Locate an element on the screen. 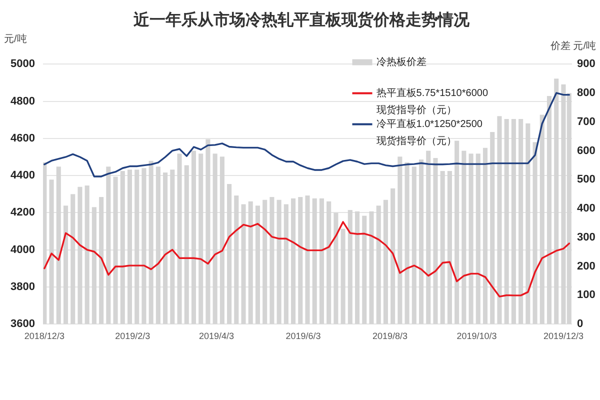  y2-tick-label: 200 is located at coordinates (586, 266).